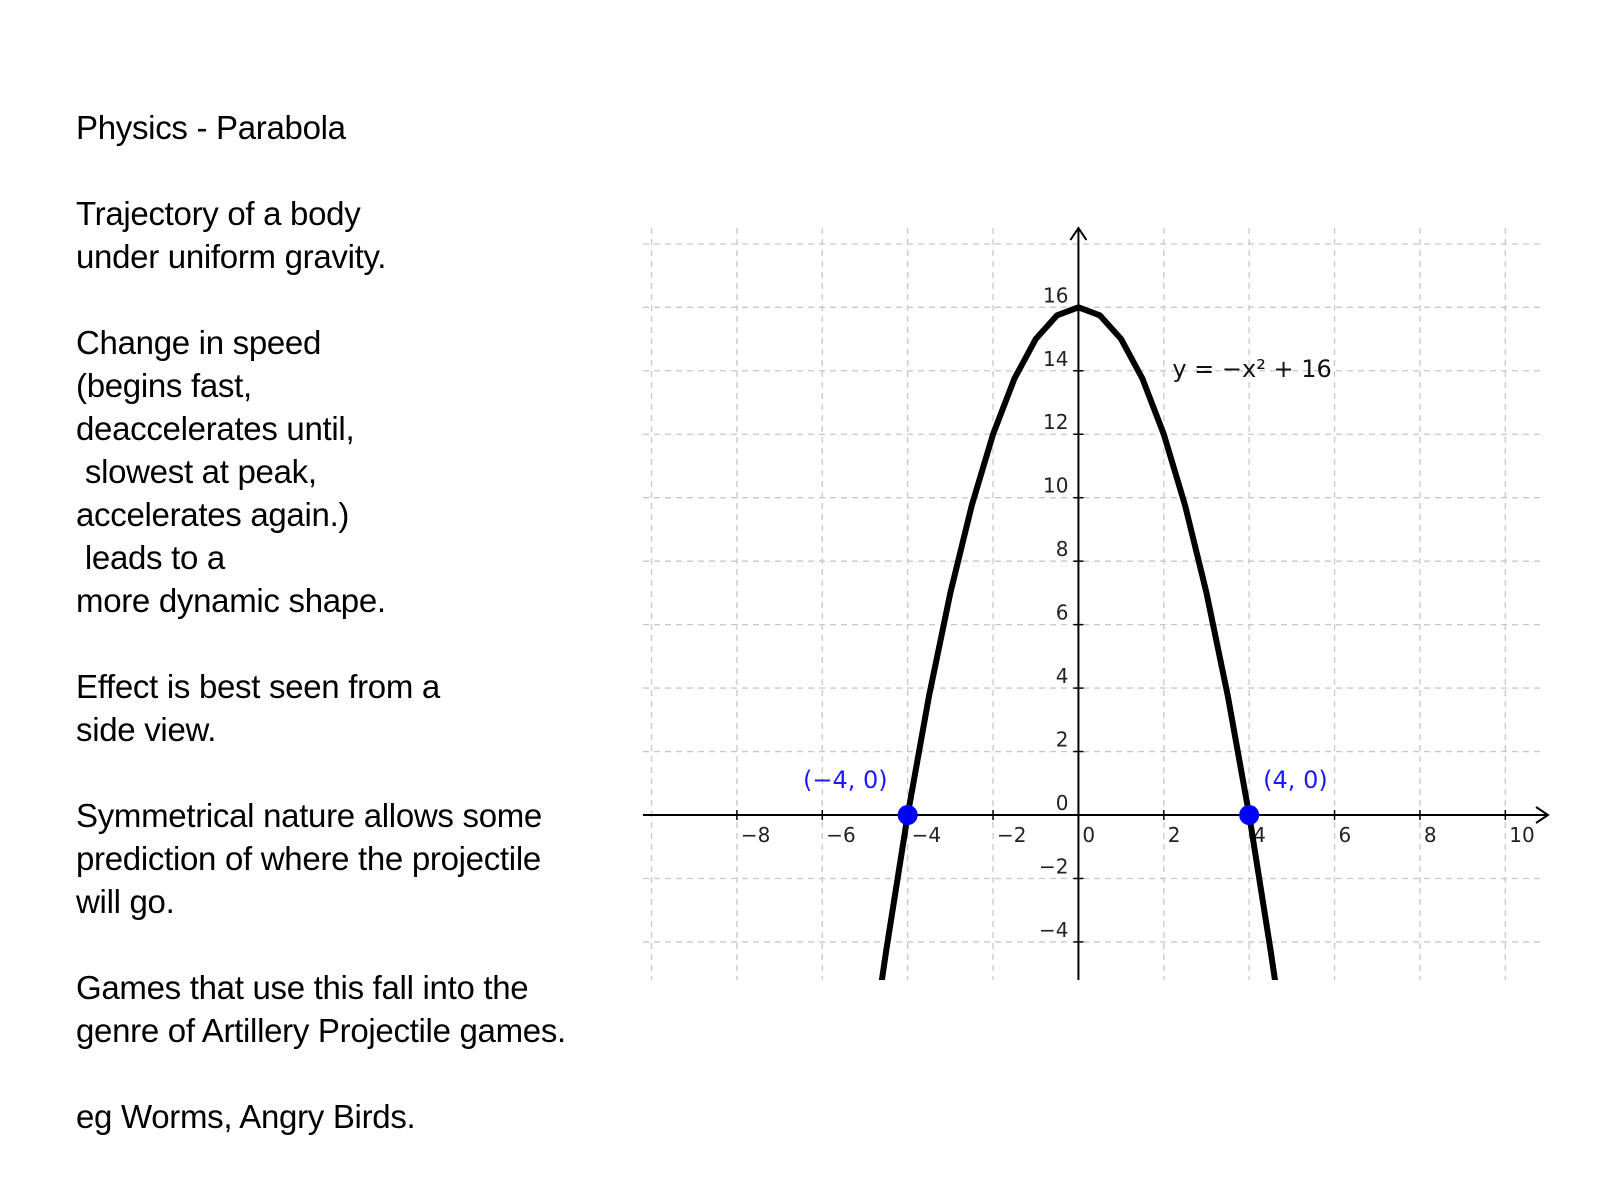  What do you see at coordinates (1078, 233) in the screenshot?
I see `y-axis-arrow` at bounding box center [1078, 233].